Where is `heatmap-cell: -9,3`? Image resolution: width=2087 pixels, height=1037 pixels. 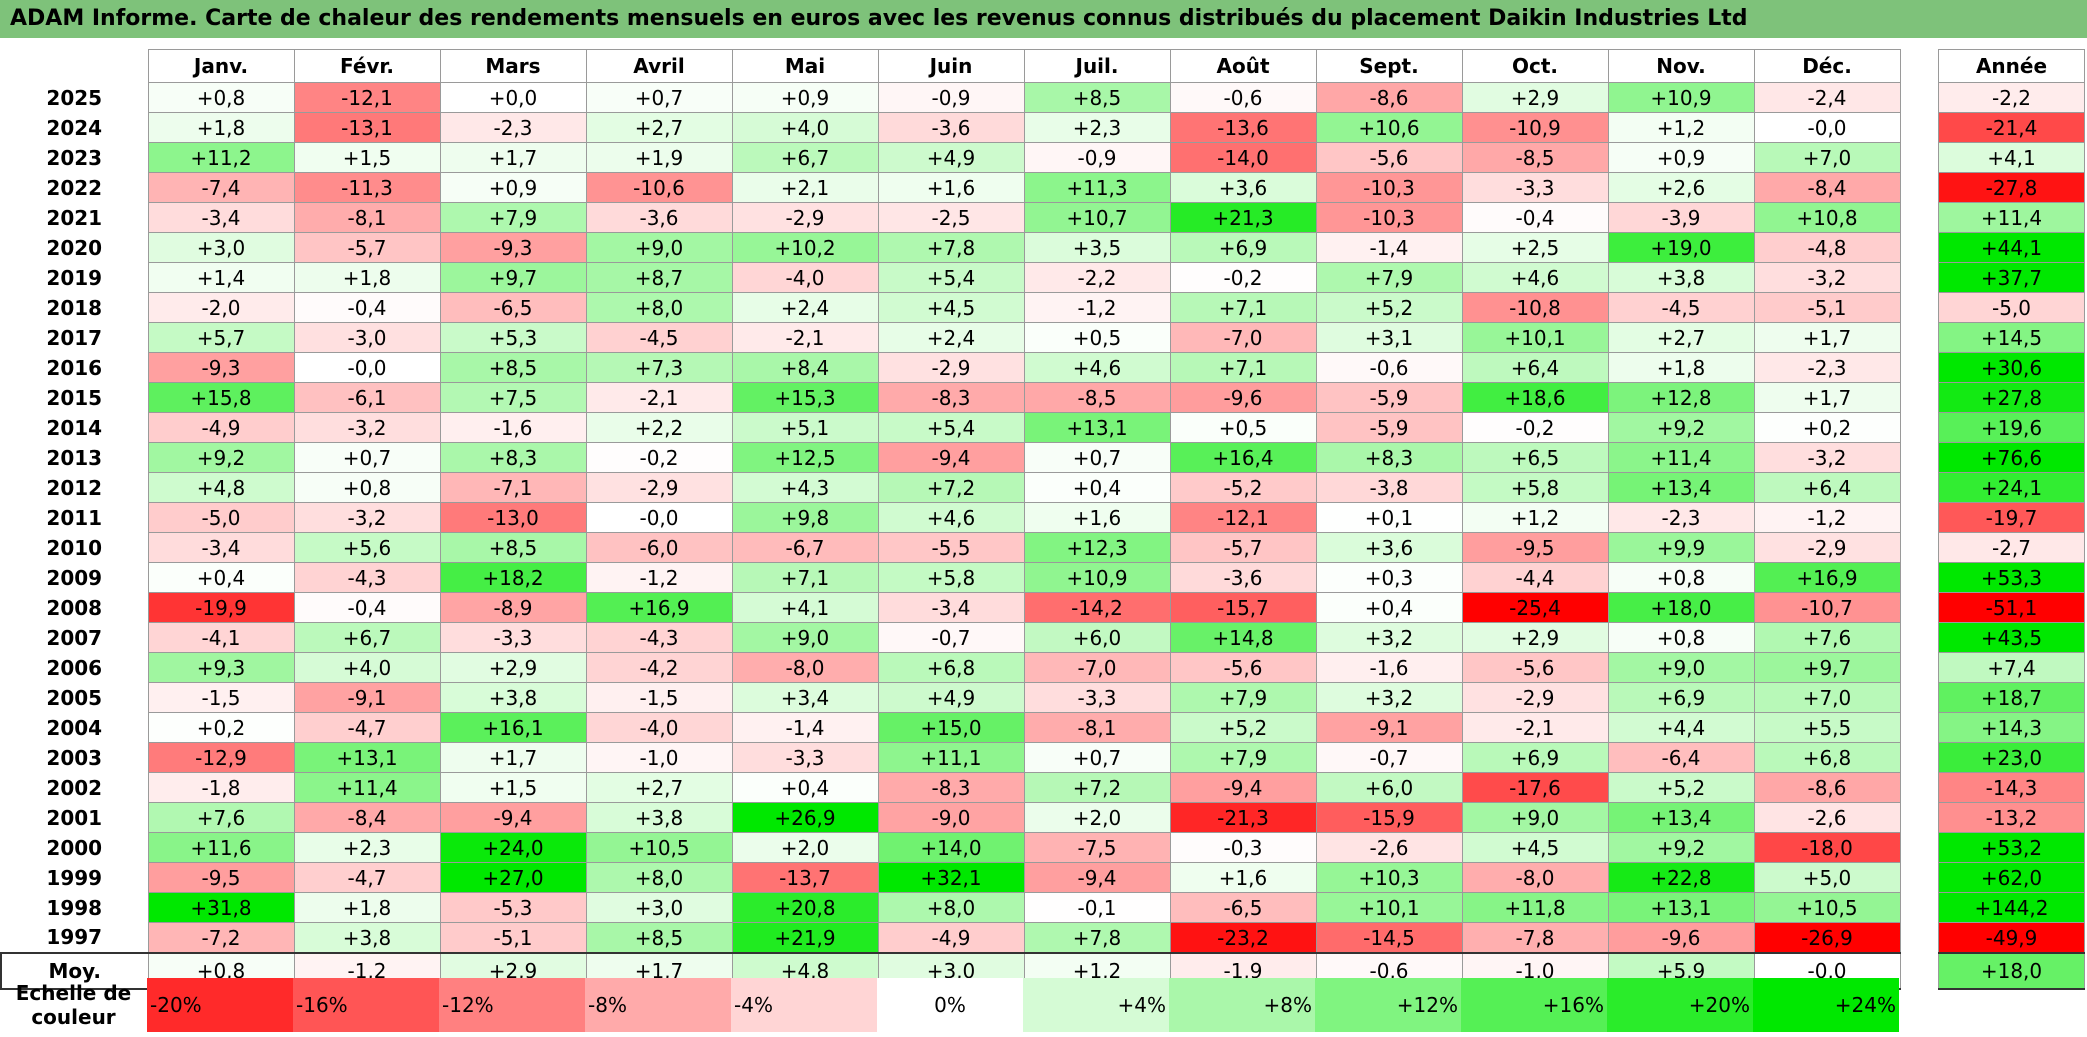
heatmap-cell: -9,3 is located at coordinates (513, 247).